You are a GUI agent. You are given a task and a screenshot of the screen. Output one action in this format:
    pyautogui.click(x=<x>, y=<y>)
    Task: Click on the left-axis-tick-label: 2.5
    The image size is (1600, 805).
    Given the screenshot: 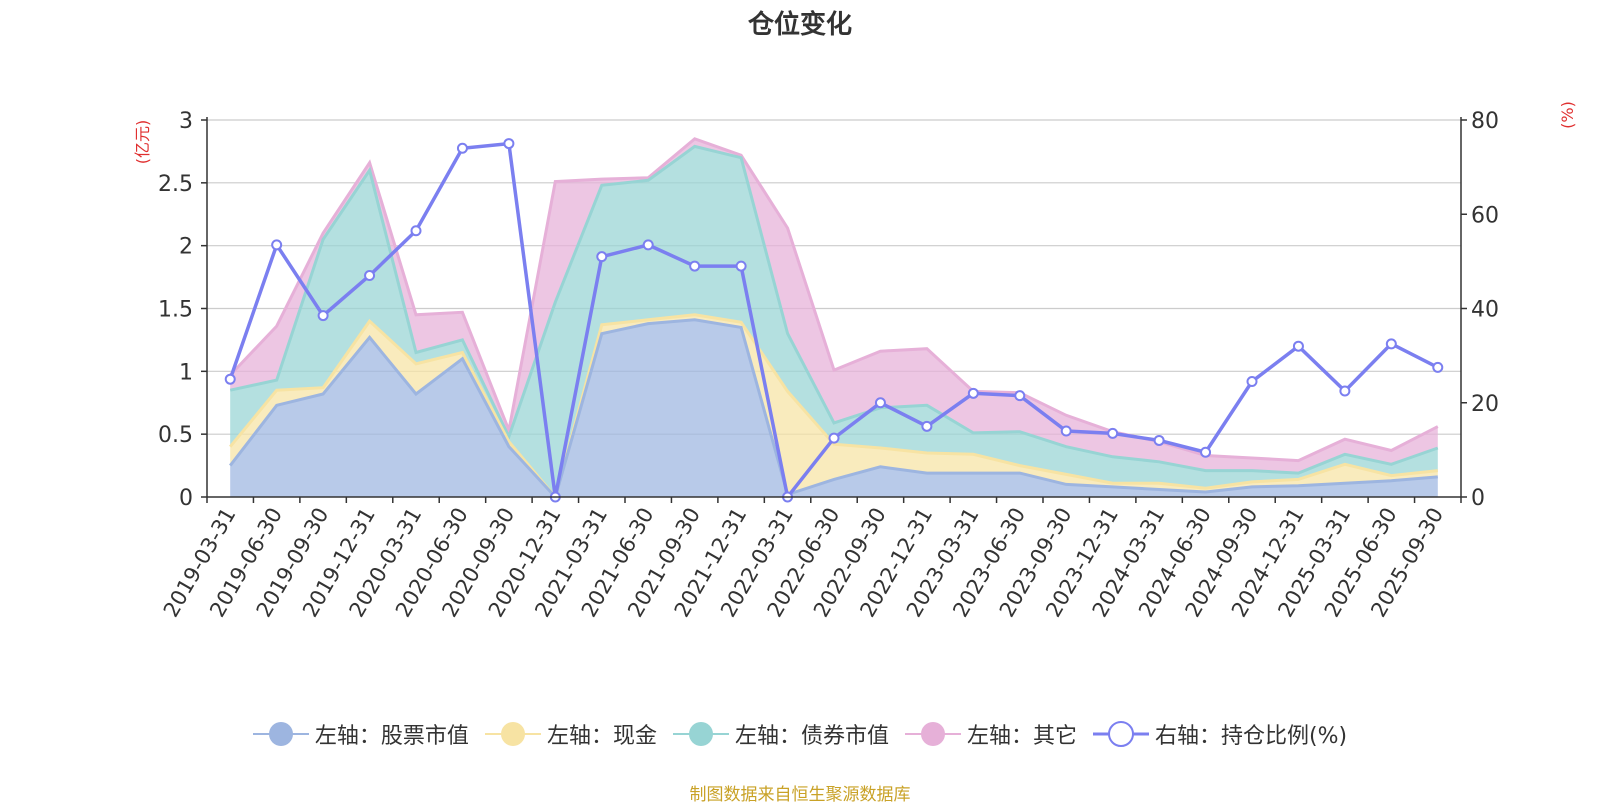 What is the action you would take?
    pyautogui.click(x=175, y=184)
    